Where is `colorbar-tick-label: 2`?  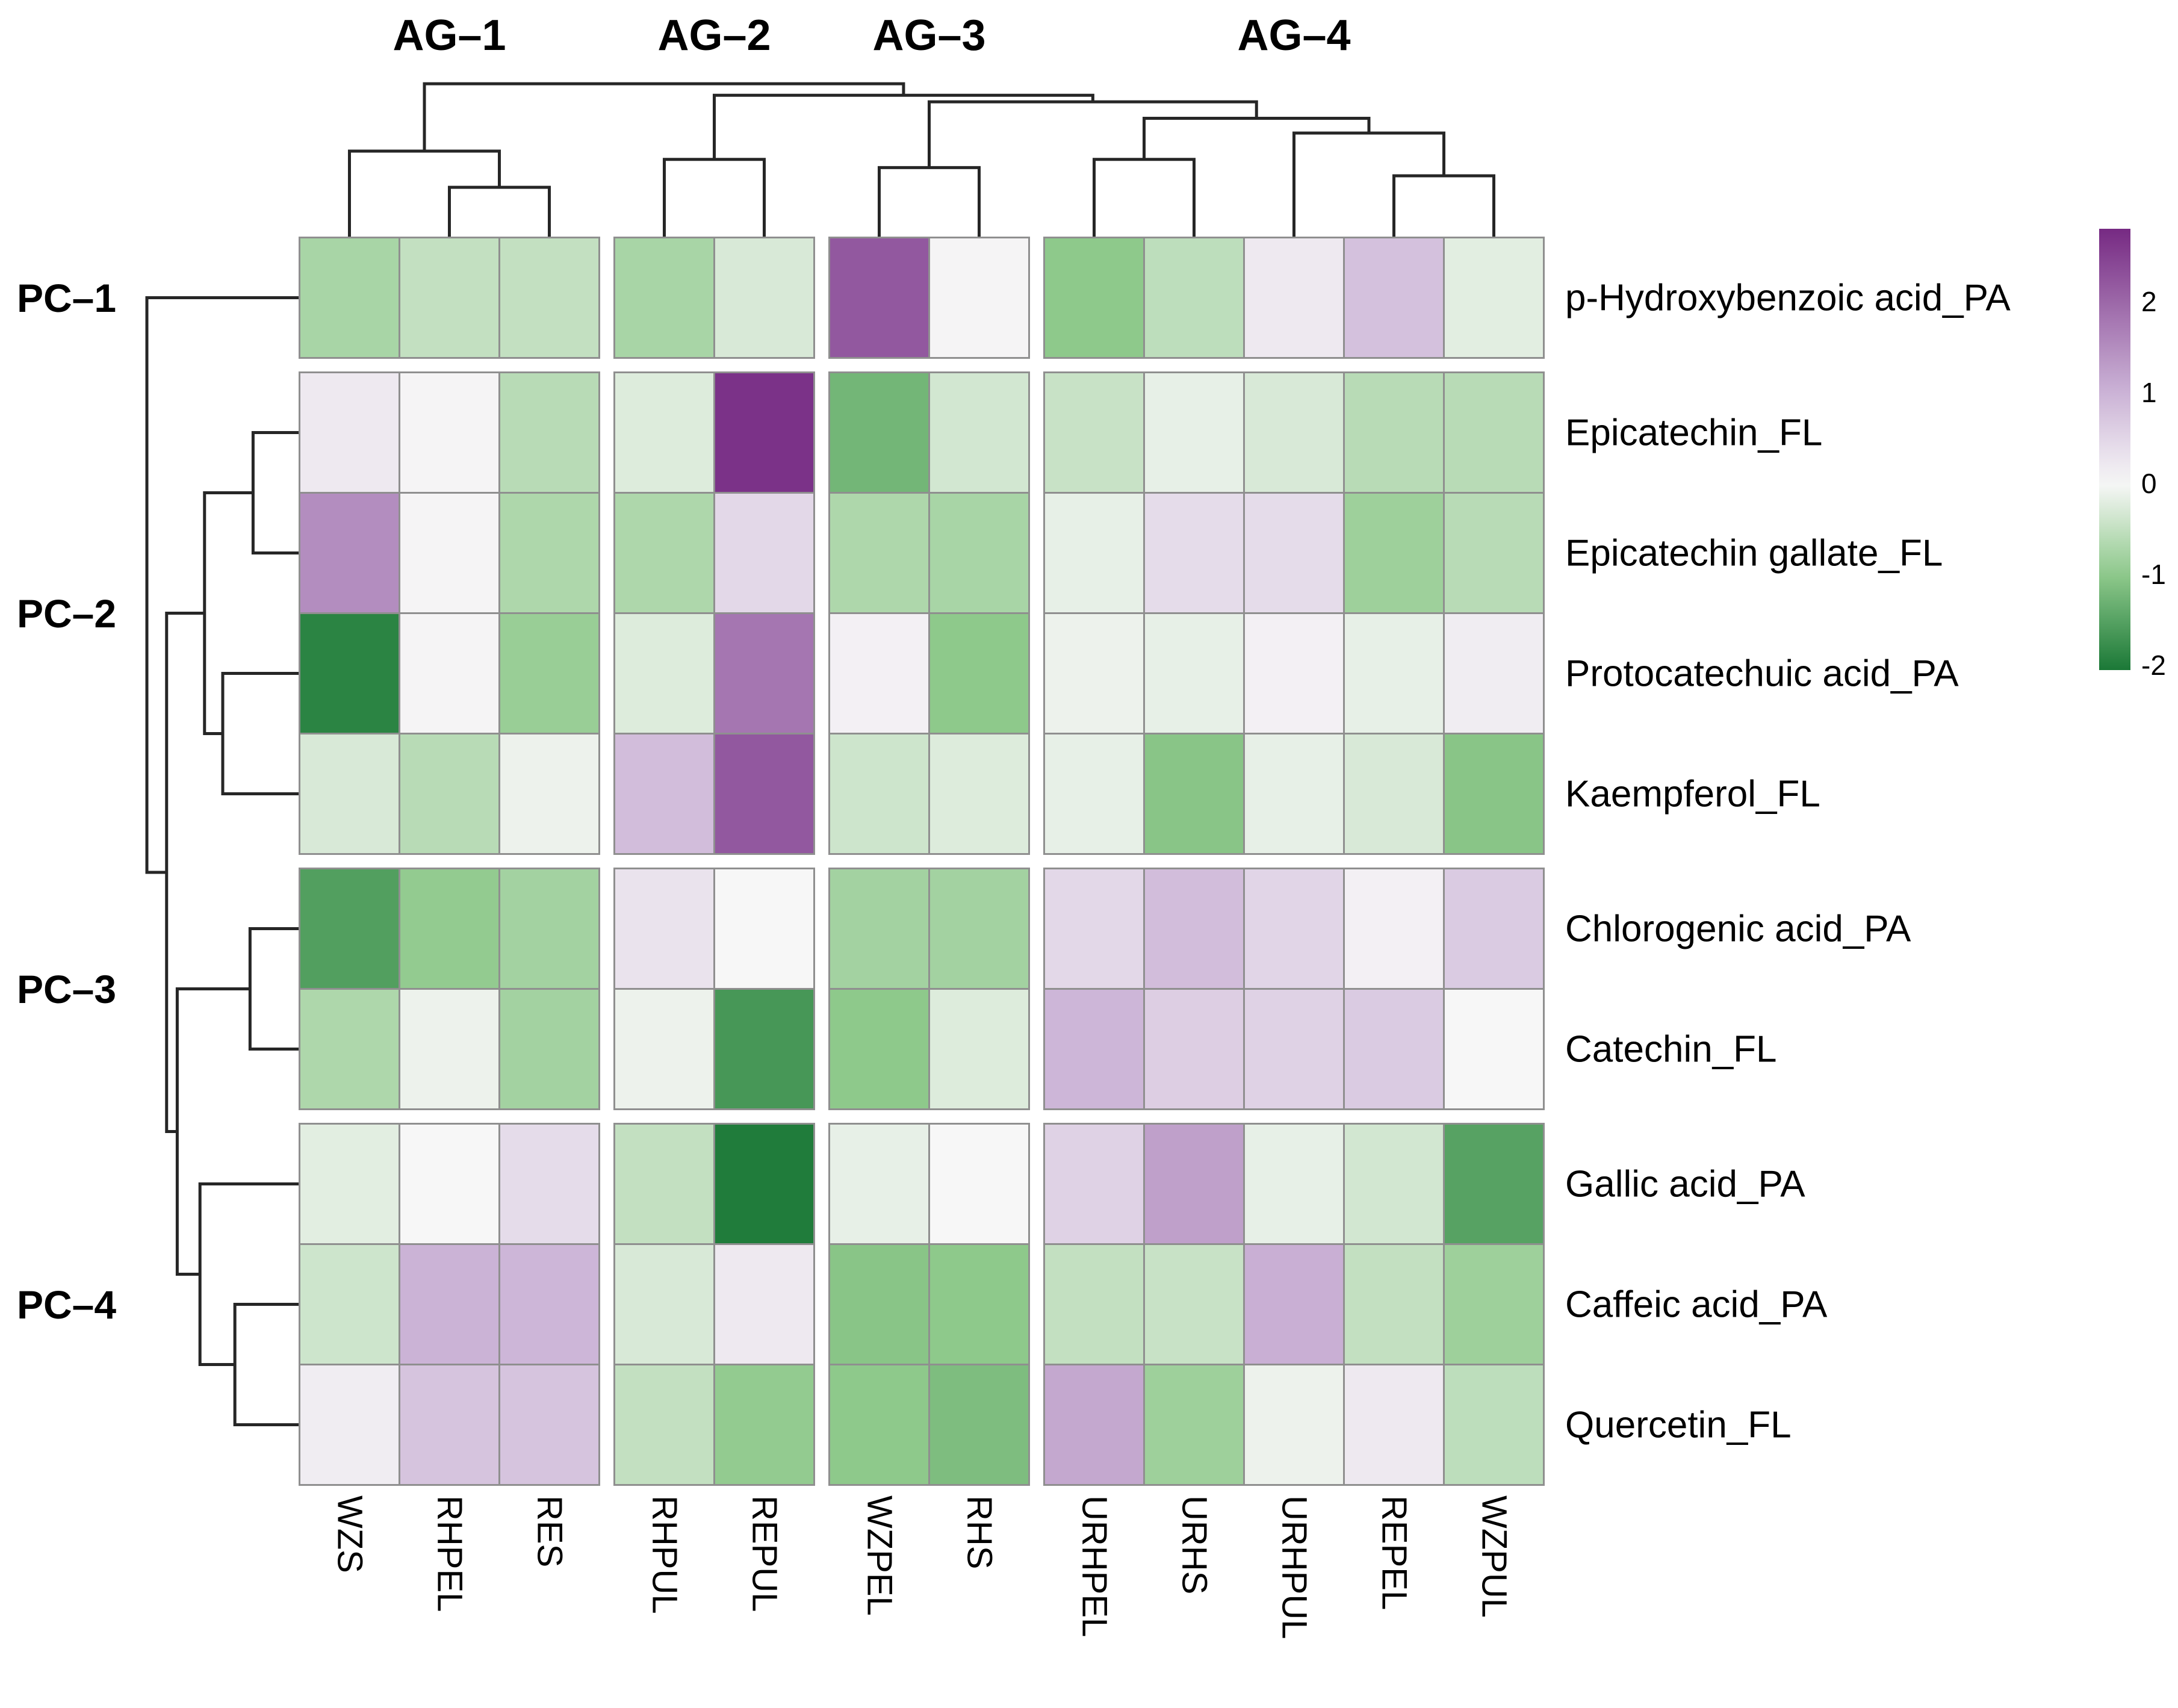
colorbar-tick-label: 2 is located at coordinates (2149, 301).